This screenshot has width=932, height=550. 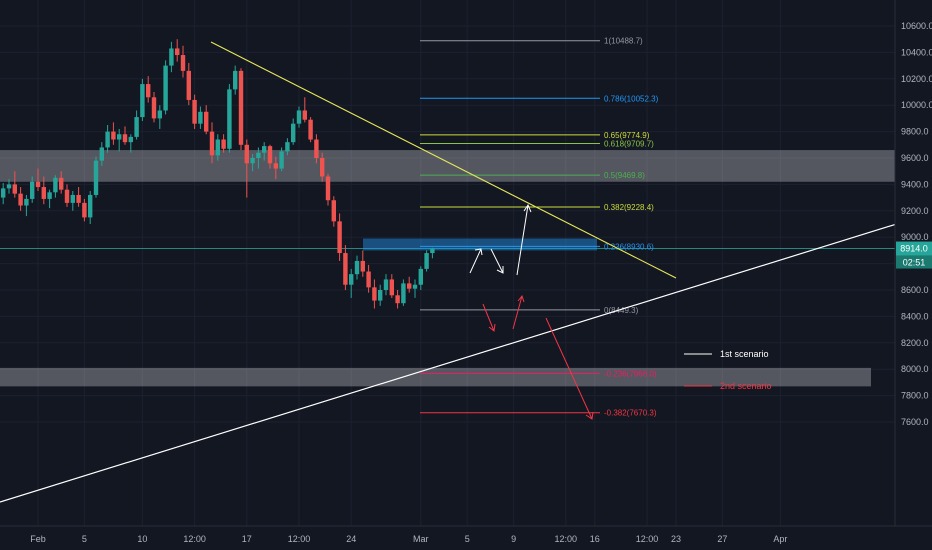 I want to click on fib-label: 0.382(9228.4), so click(x=629, y=207).